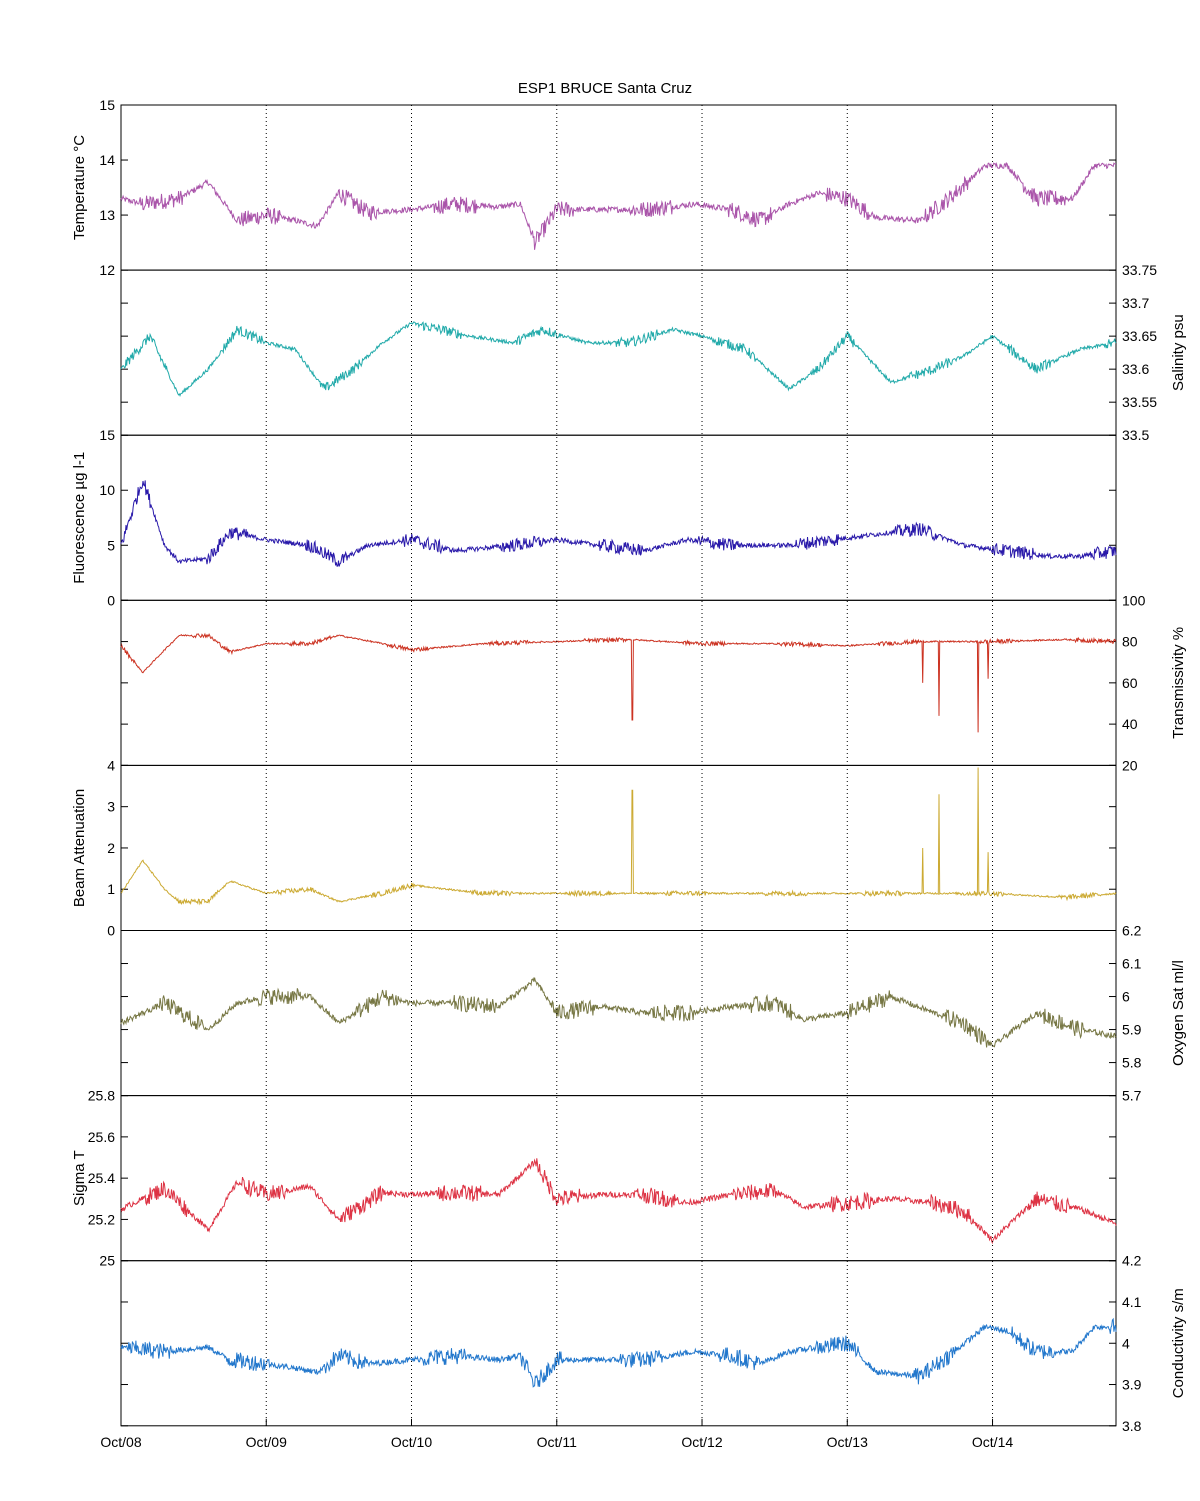  I want to click on y-tick-label: 3.9, so click(1132, 1385).